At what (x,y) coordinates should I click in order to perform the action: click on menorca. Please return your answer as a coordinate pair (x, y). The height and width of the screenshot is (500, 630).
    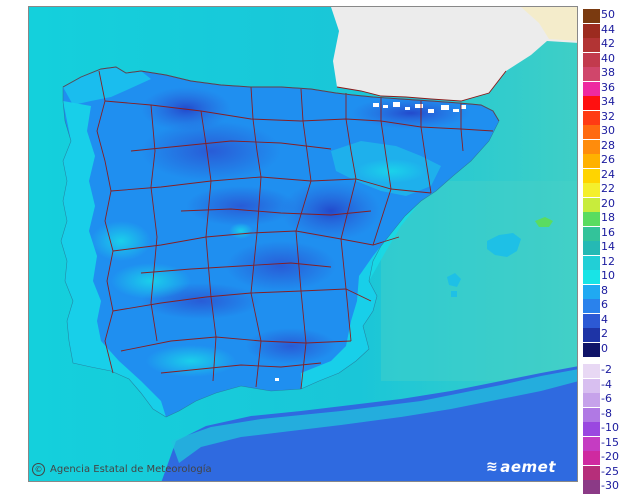
    Looking at the image, I should click on (544, 222).